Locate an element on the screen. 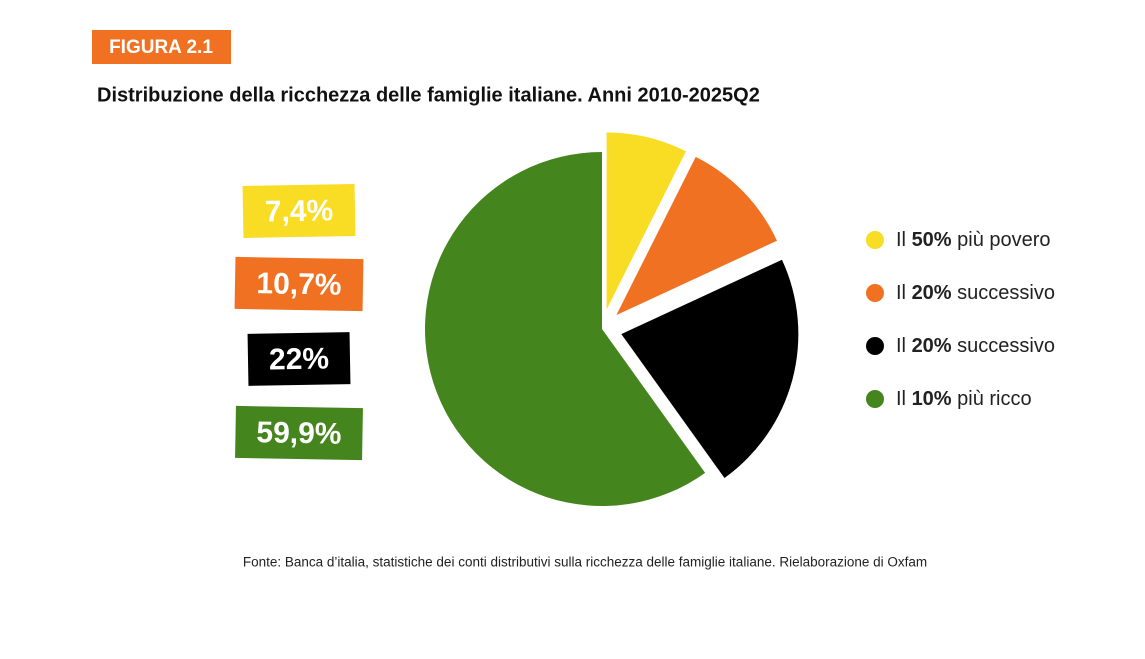  value-label: 7,4% is located at coordinates (299, 211).